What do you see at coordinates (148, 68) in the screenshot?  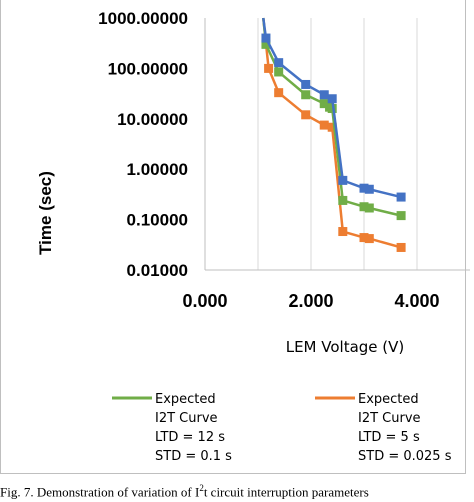 I see `y-tick-label-1: 100.00000` at bounding box center [148, 68].